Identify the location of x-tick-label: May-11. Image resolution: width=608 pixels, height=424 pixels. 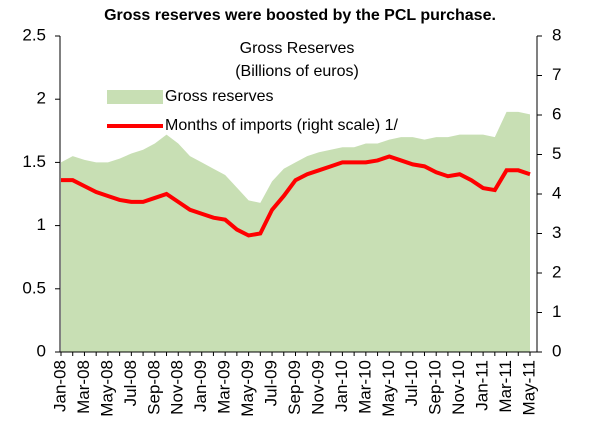
(528, 387).